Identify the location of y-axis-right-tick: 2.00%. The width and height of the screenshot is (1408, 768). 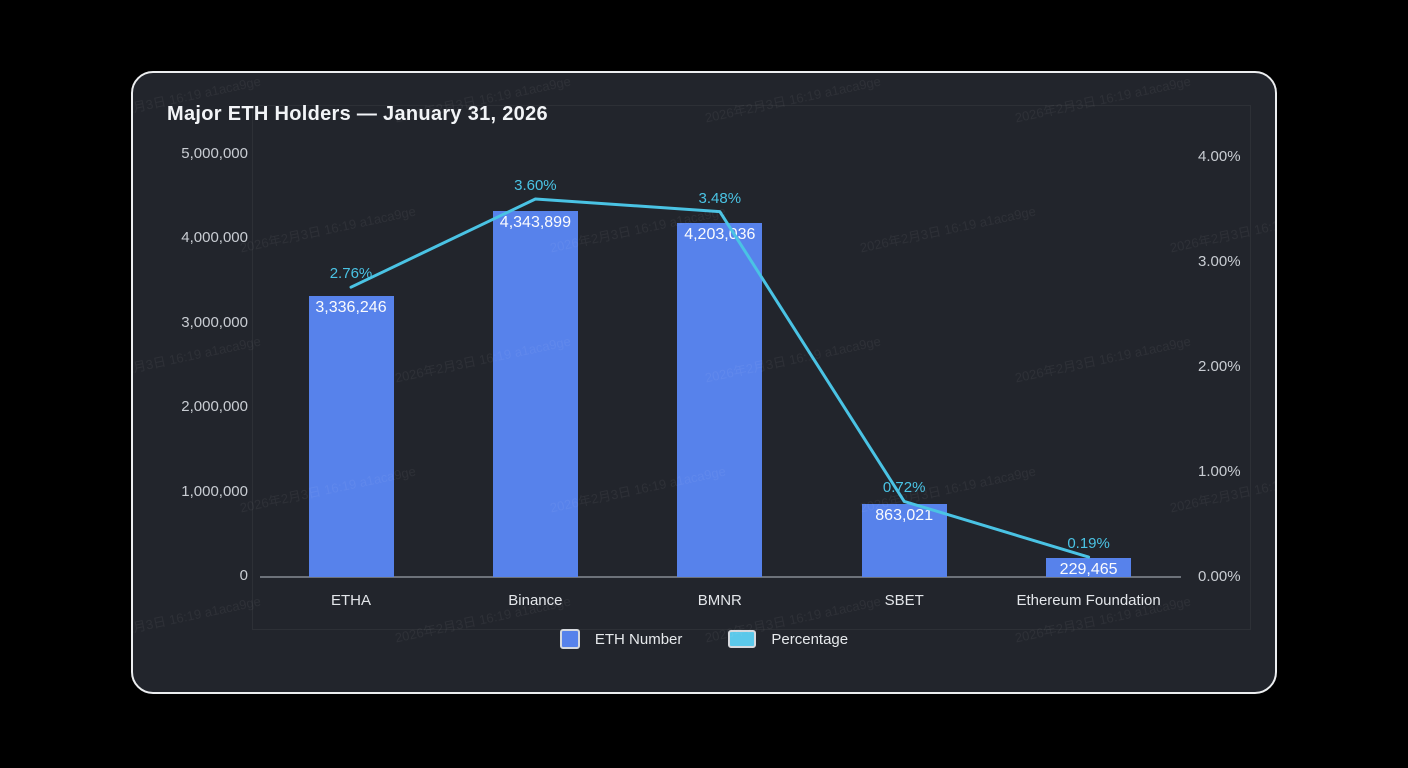
(1219, 366).